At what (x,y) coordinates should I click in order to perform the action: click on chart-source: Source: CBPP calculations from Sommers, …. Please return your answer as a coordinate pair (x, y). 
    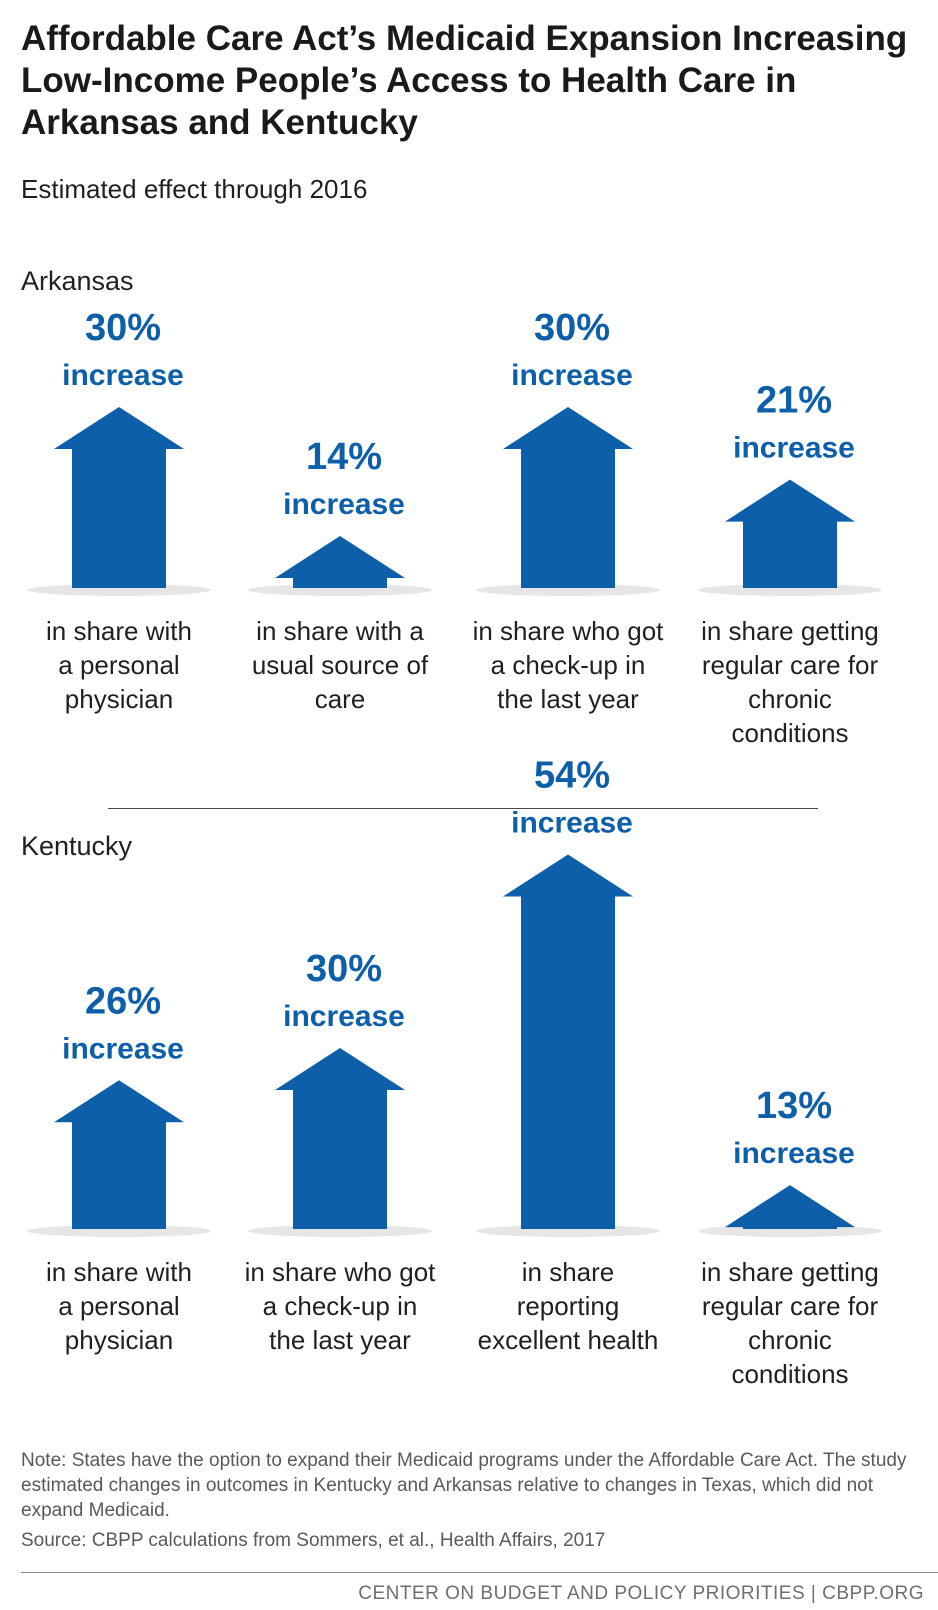
    Looking at the image, I should click on (313, 1540).